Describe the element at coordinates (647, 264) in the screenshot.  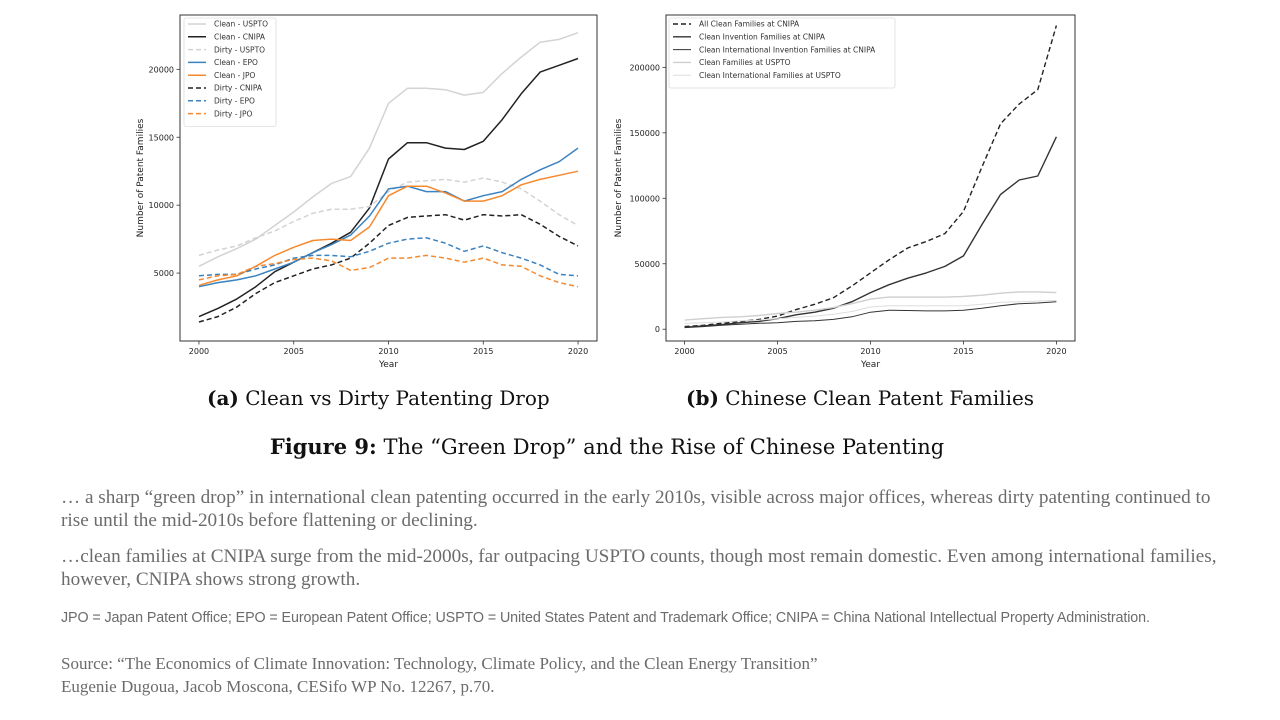
I see `y-tick-label: 50000` at that location.